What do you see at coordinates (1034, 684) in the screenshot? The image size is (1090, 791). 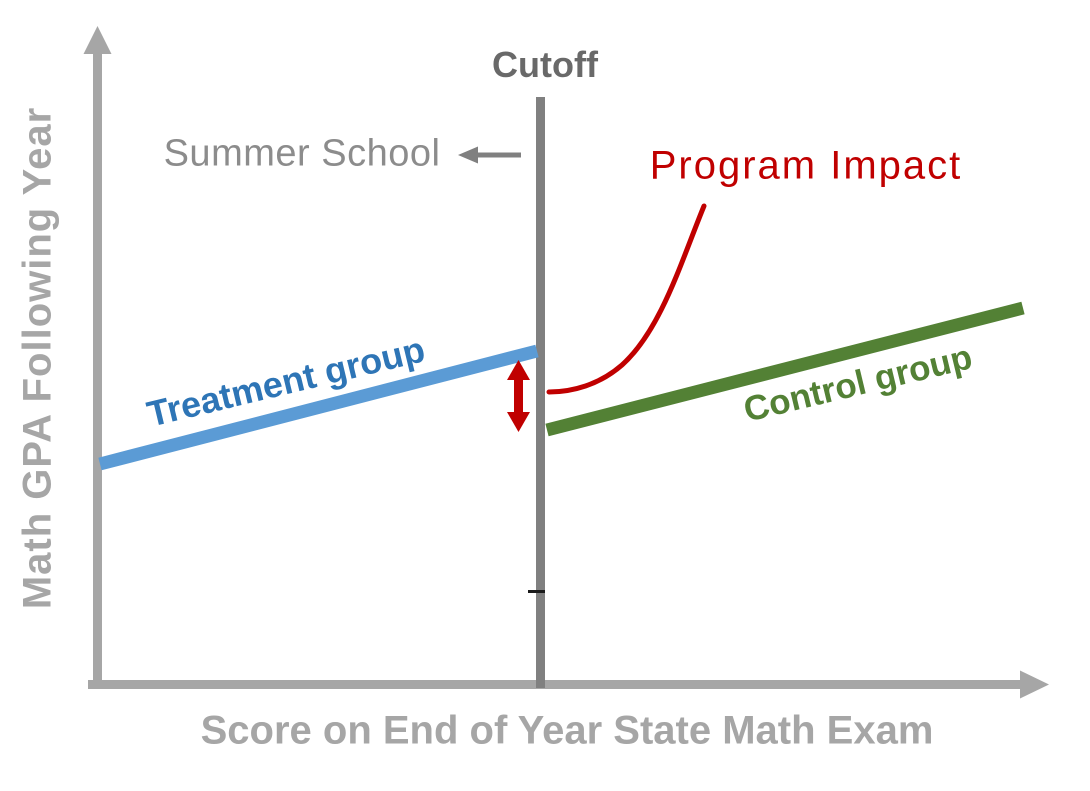 I see `x-axis-arrowhead-icon` at bounding box center [1034, 684].